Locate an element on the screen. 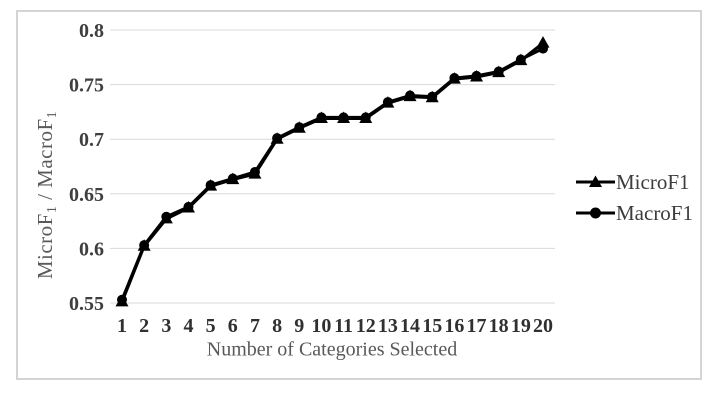  x-tick-label: 6 is located at coordinates (233, 326).